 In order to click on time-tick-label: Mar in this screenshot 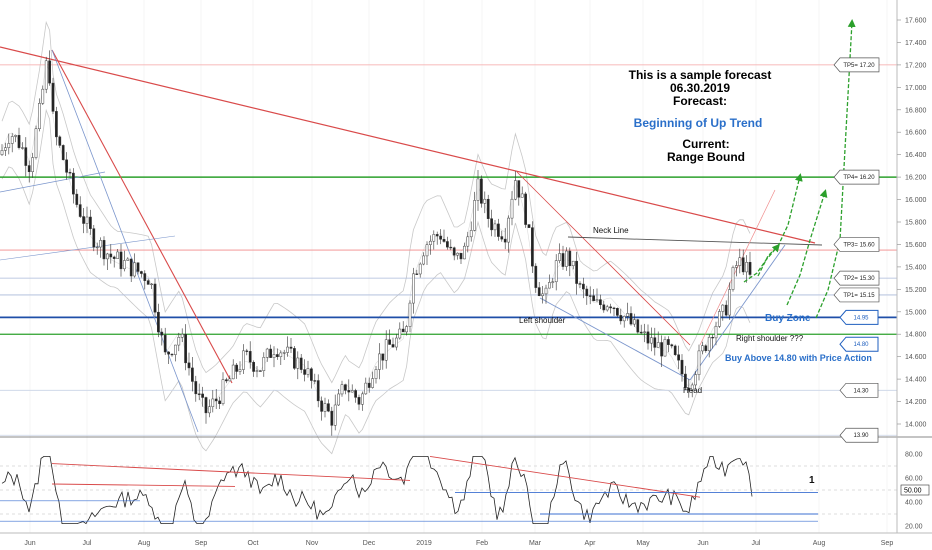, I will do `click(535, 543)`.